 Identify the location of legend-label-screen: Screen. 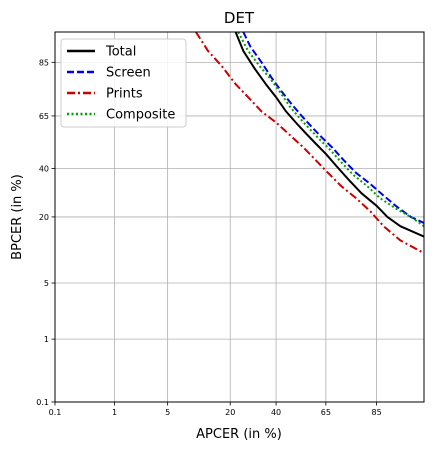
(128, 73).